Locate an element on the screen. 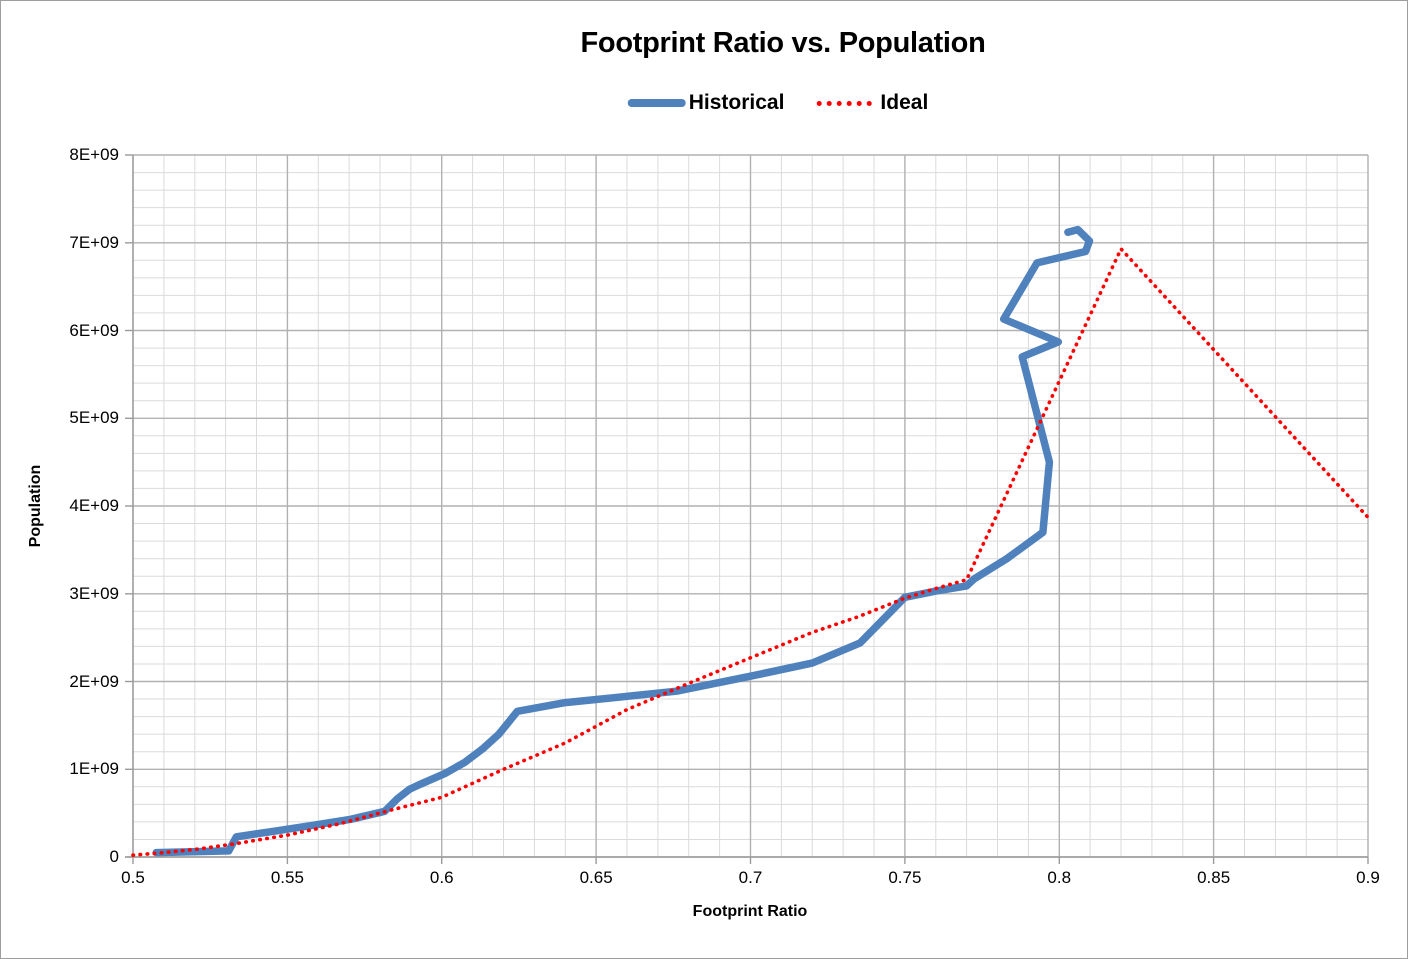  legend-label-historical: Historical is located at coordinates (736, 102).